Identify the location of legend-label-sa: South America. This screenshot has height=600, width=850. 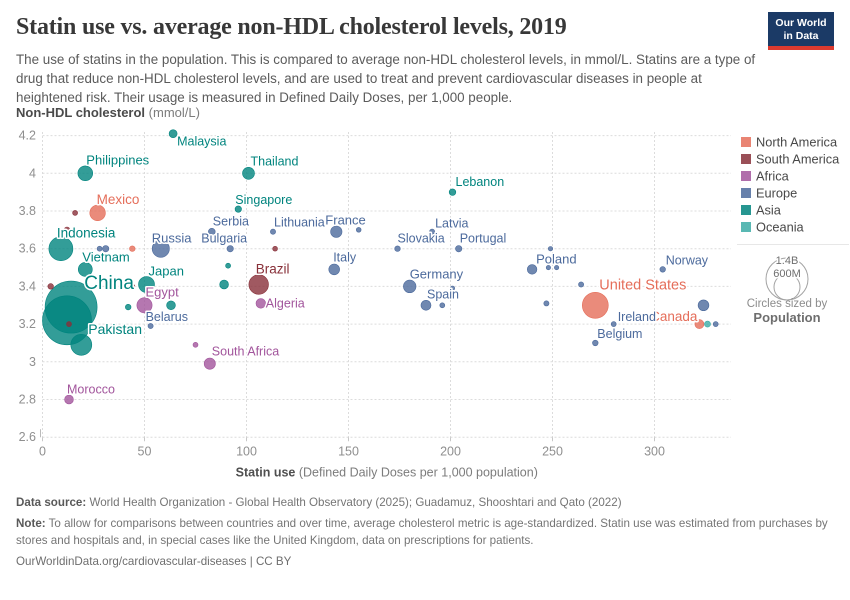
(798, 159).